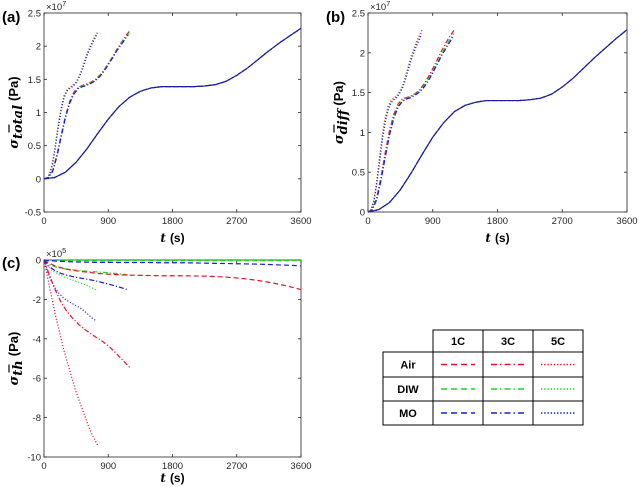 Image resolution: width=642 pixels, height=487 pixels. Describe the element at coordinates (483, 377) in the screenshot. I see `legend-table: 1C 3C 5C Air DIW MO` at that location.